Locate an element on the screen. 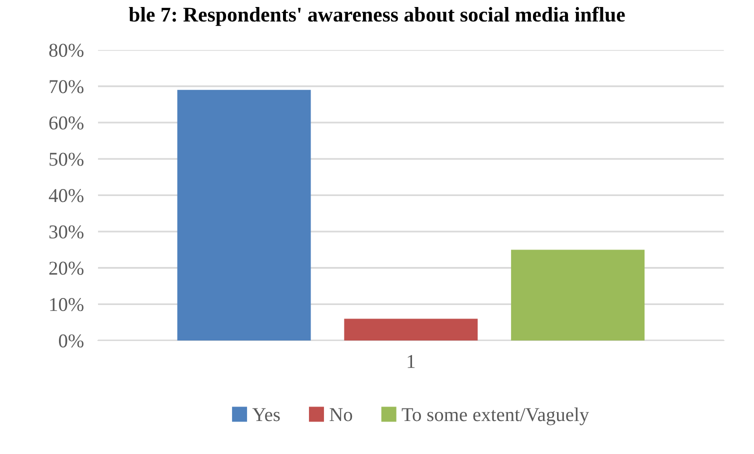 This screenshot has width=754, height=454. chart-title: ble 7: Respondents' awareness about social media influe is located at coordinates (376, 16).